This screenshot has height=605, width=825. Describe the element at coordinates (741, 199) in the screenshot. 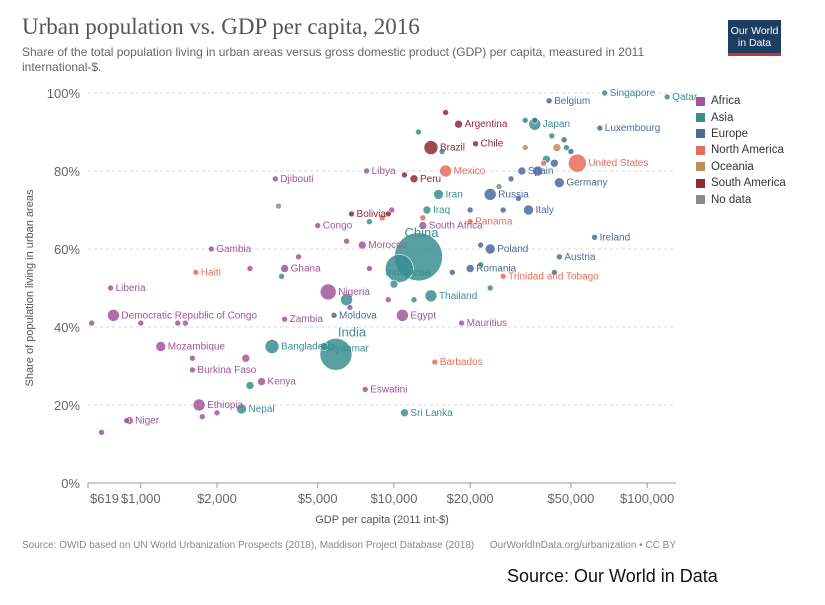

I see `legend-item: No data` at that location.